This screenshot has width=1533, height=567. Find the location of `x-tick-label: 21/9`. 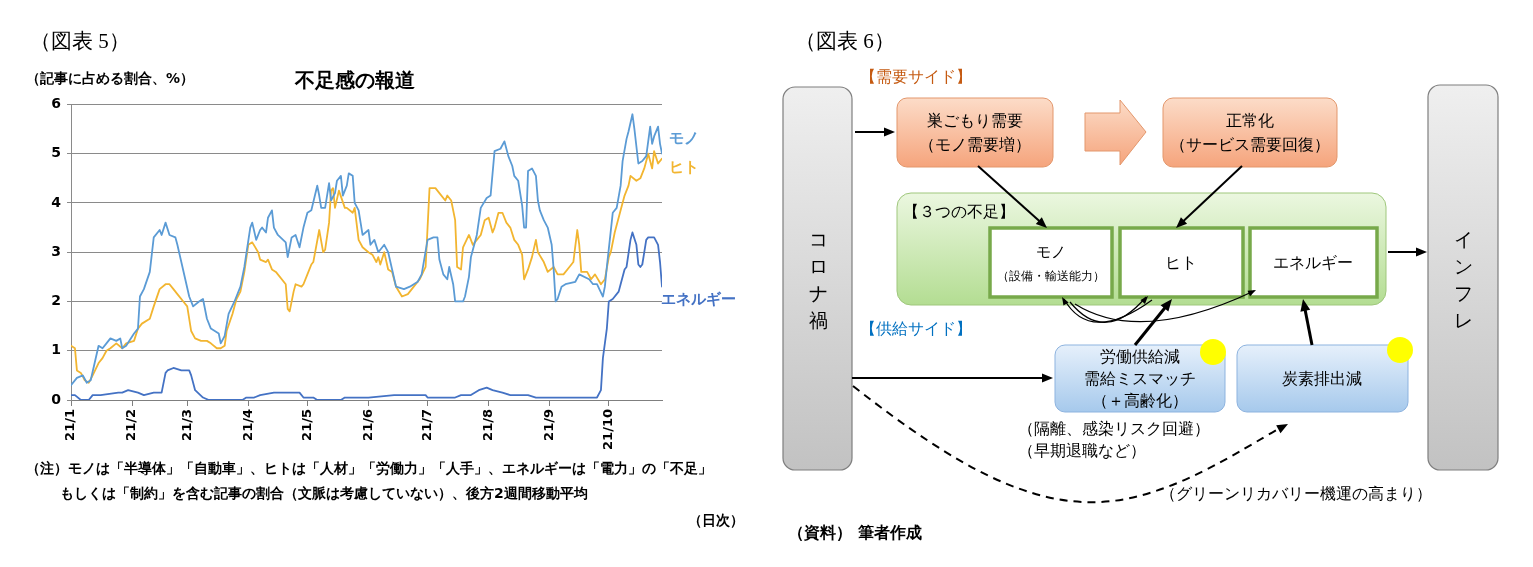

x-tick-label: 21/9 is located at coordinates (549, 425).